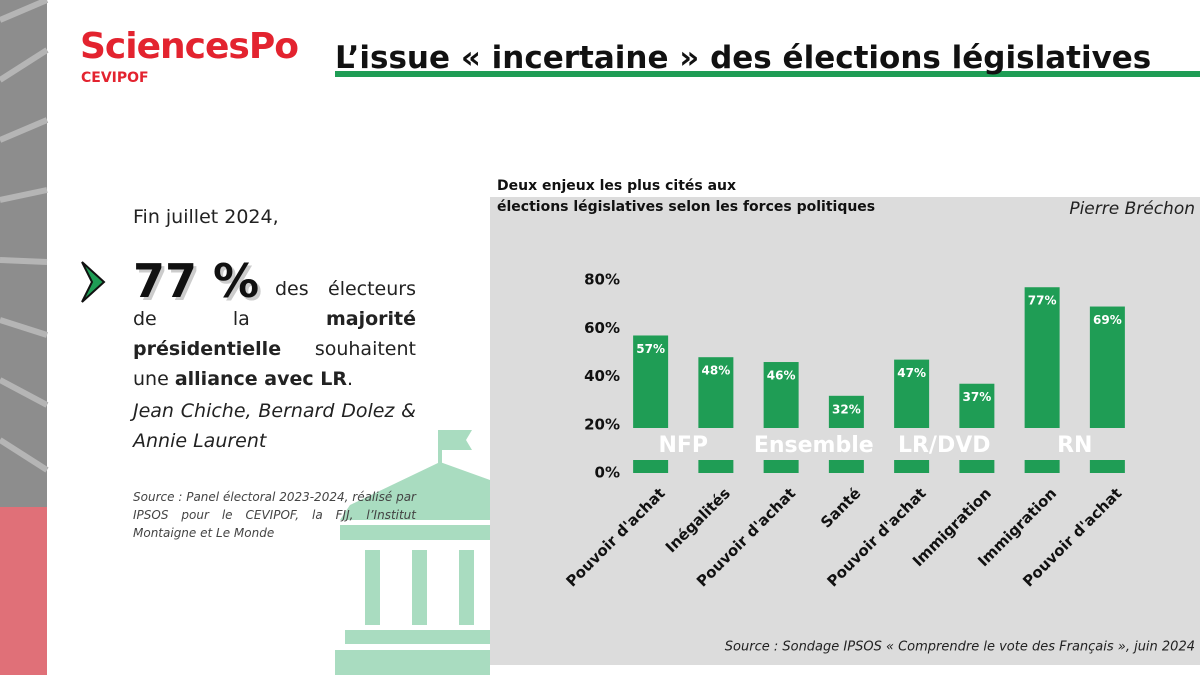 Image resolution: width=1200 pixels, height=675 pixels. Describe the element at coordinates (261, 379) in the screenshot. I see `statement-bold: alliance avec LR` at that location.